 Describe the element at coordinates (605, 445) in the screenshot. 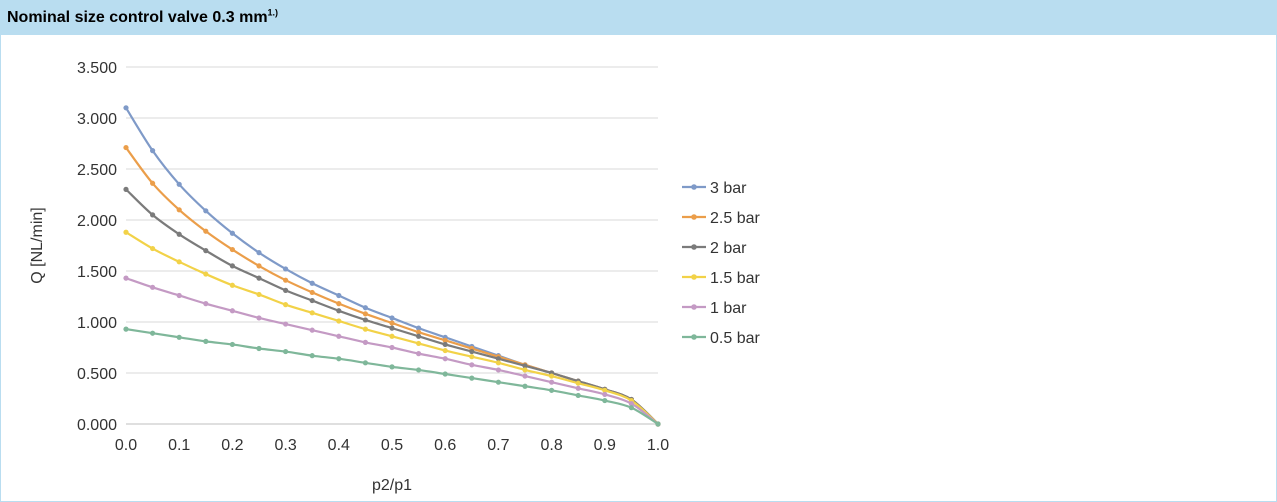

I see `x-tick-label: 0.9` at that location.